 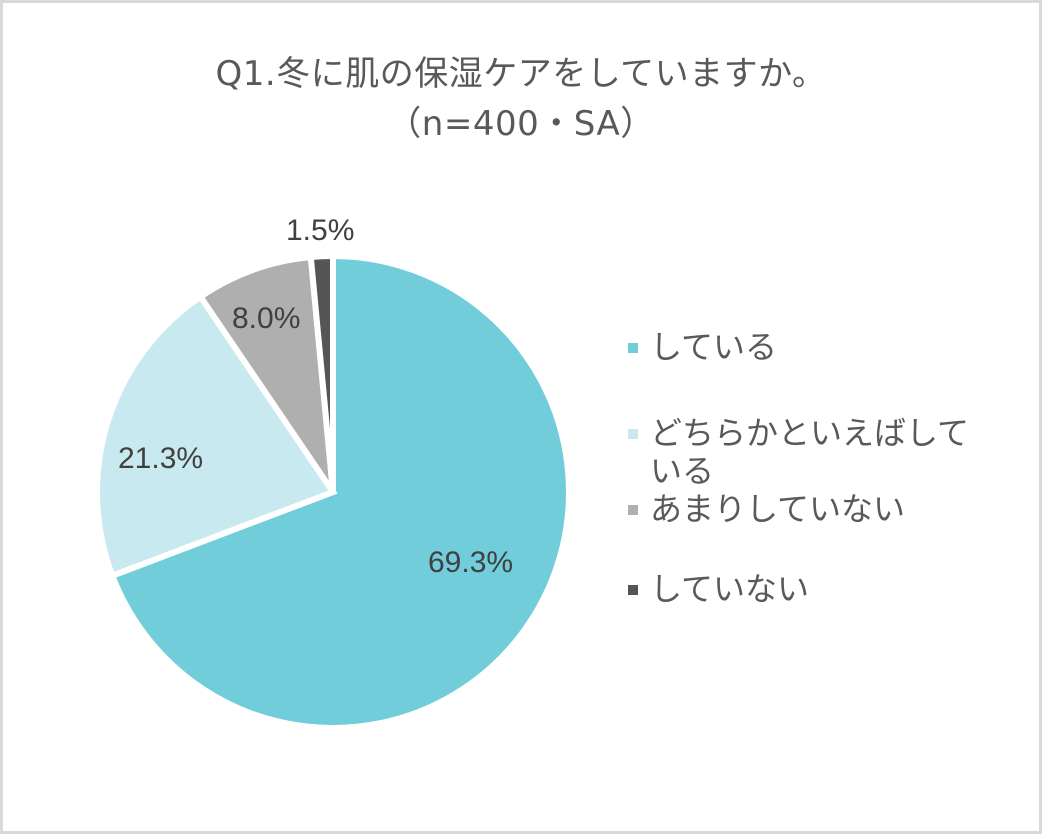 I want to click on legend-label: どちらかといえばしている, so click(x=810, y=452).